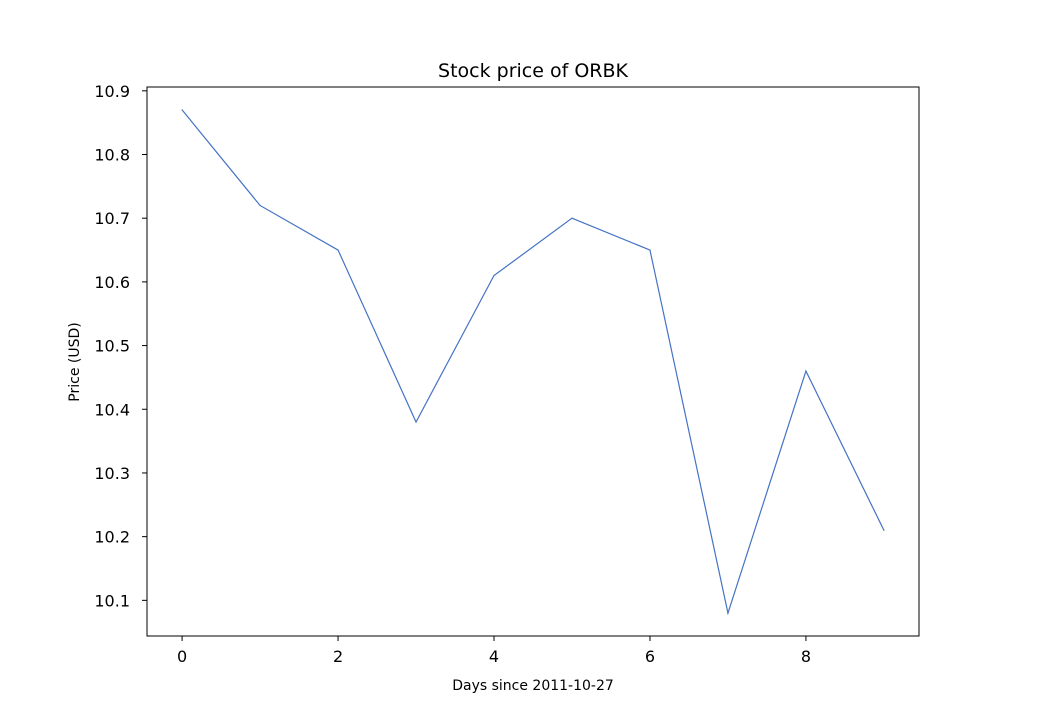 The width and height of the screenshot is (1040, 715). Describe the element at coordinates (112, 282) in the screenshot. I see `y-tick-label: 10.6` at that location.